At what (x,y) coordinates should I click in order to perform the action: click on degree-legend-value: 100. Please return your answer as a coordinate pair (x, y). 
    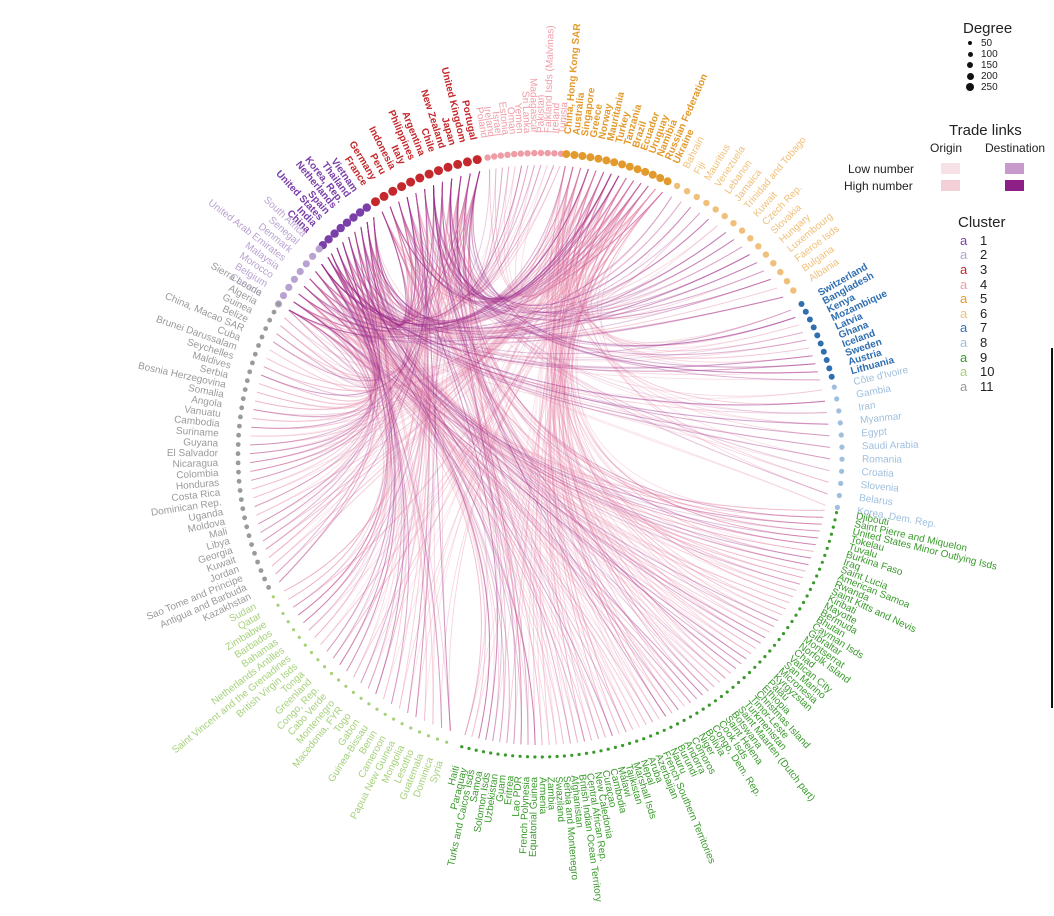
    Looking at the image, I should click on (989, 54).